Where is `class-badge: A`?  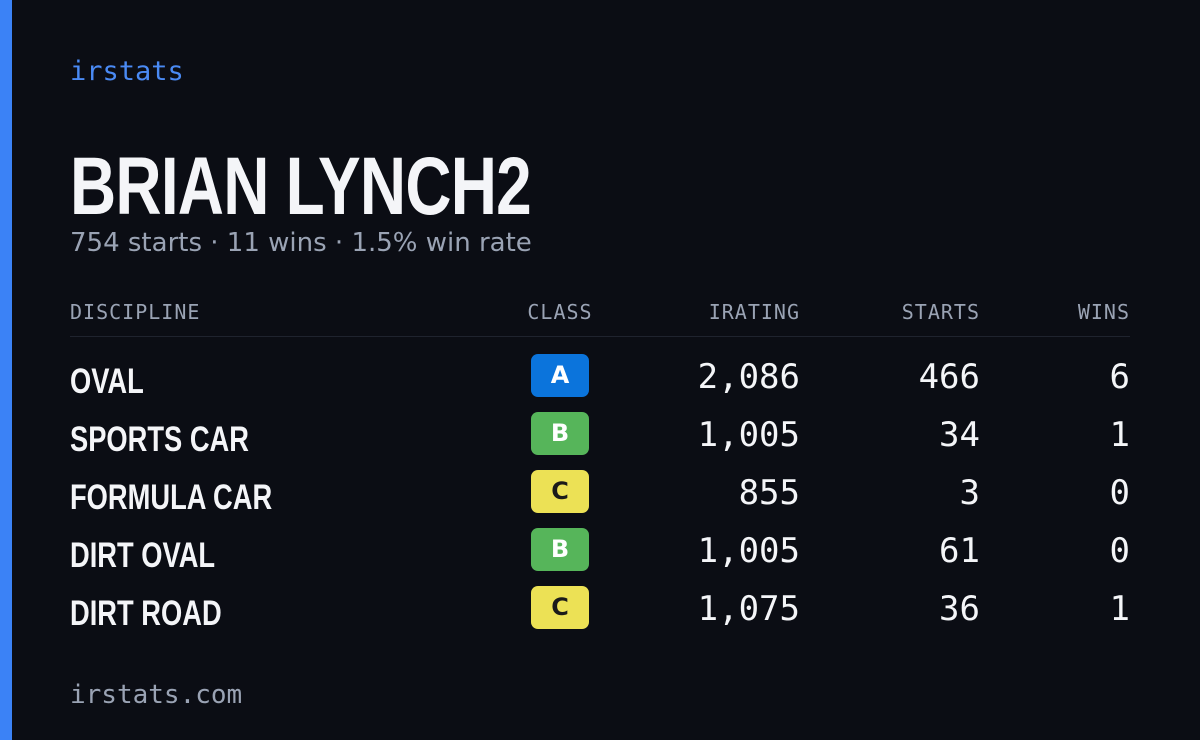 class-badge: A is located at coordinates (560, 375).